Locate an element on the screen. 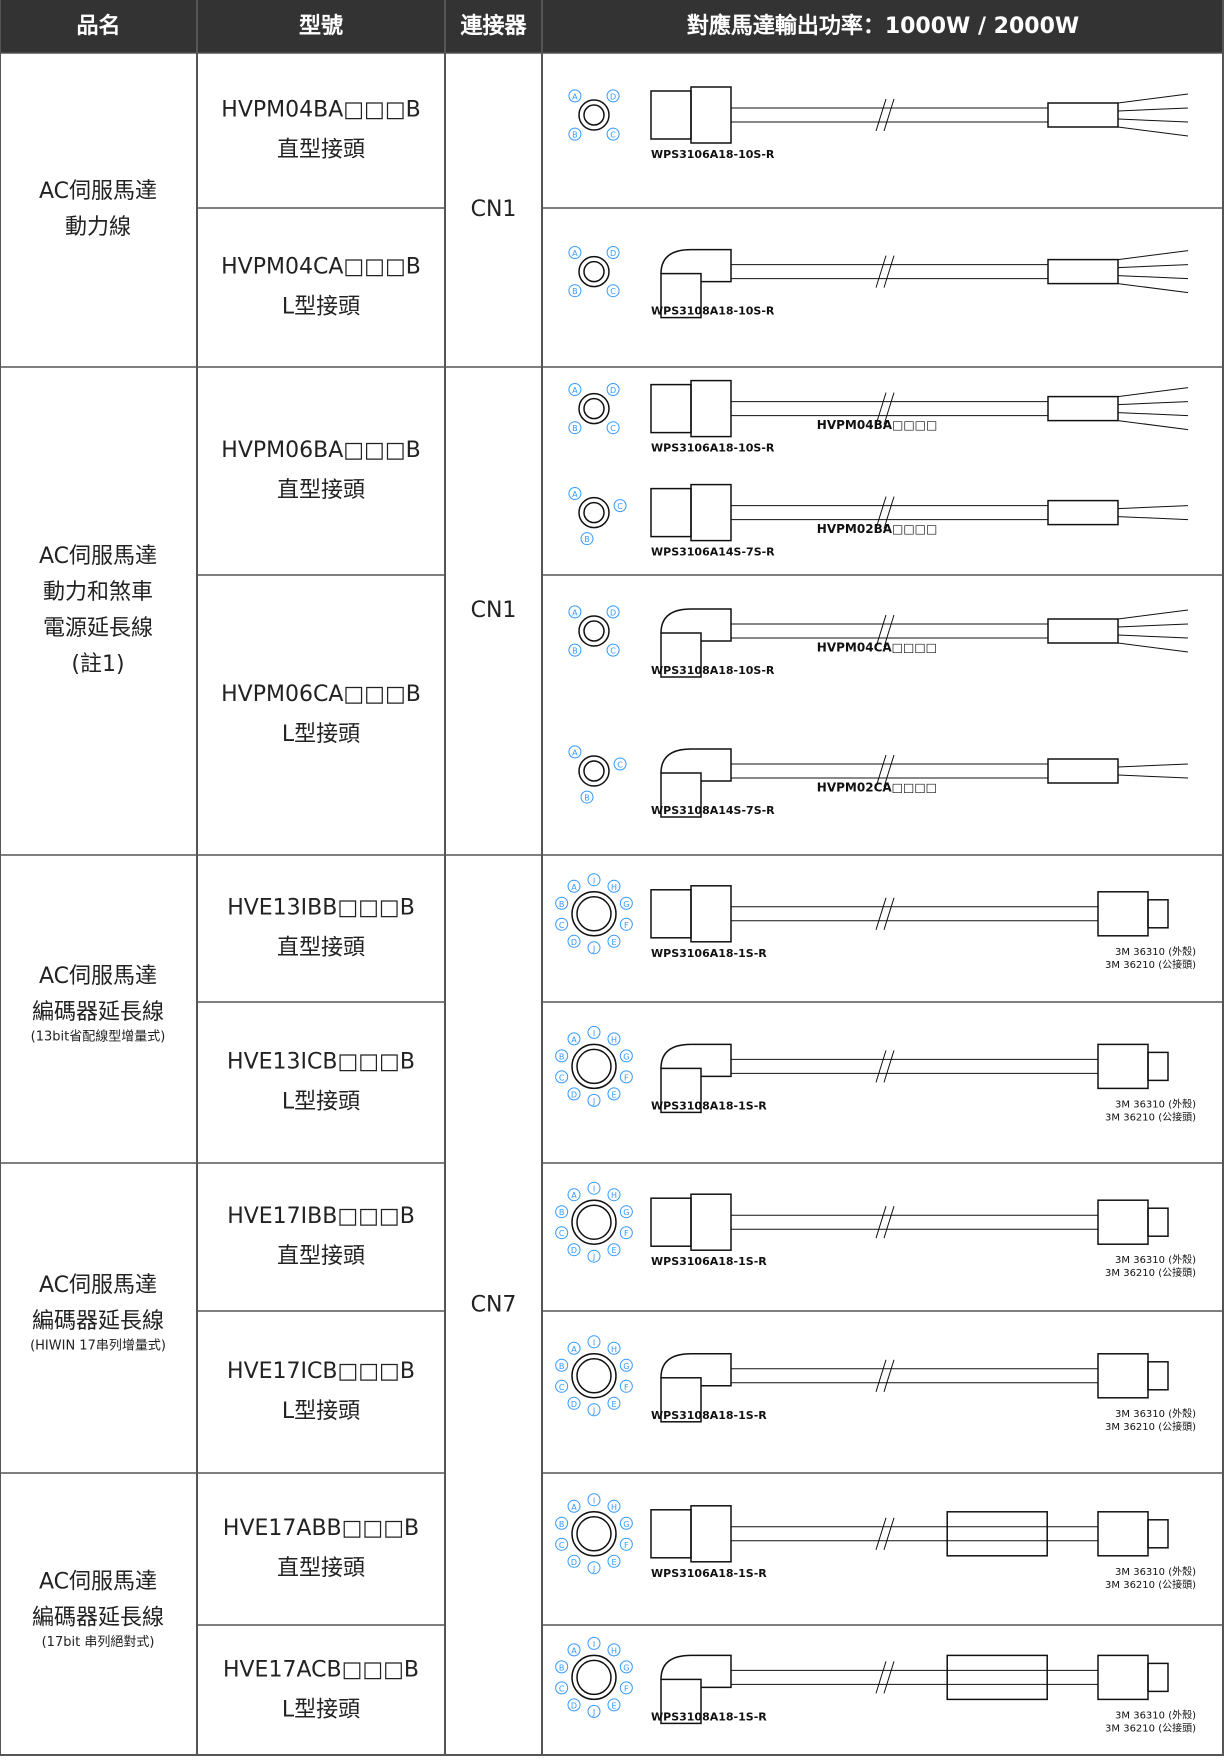  text: CN1 is located at coordinates (494, 209).